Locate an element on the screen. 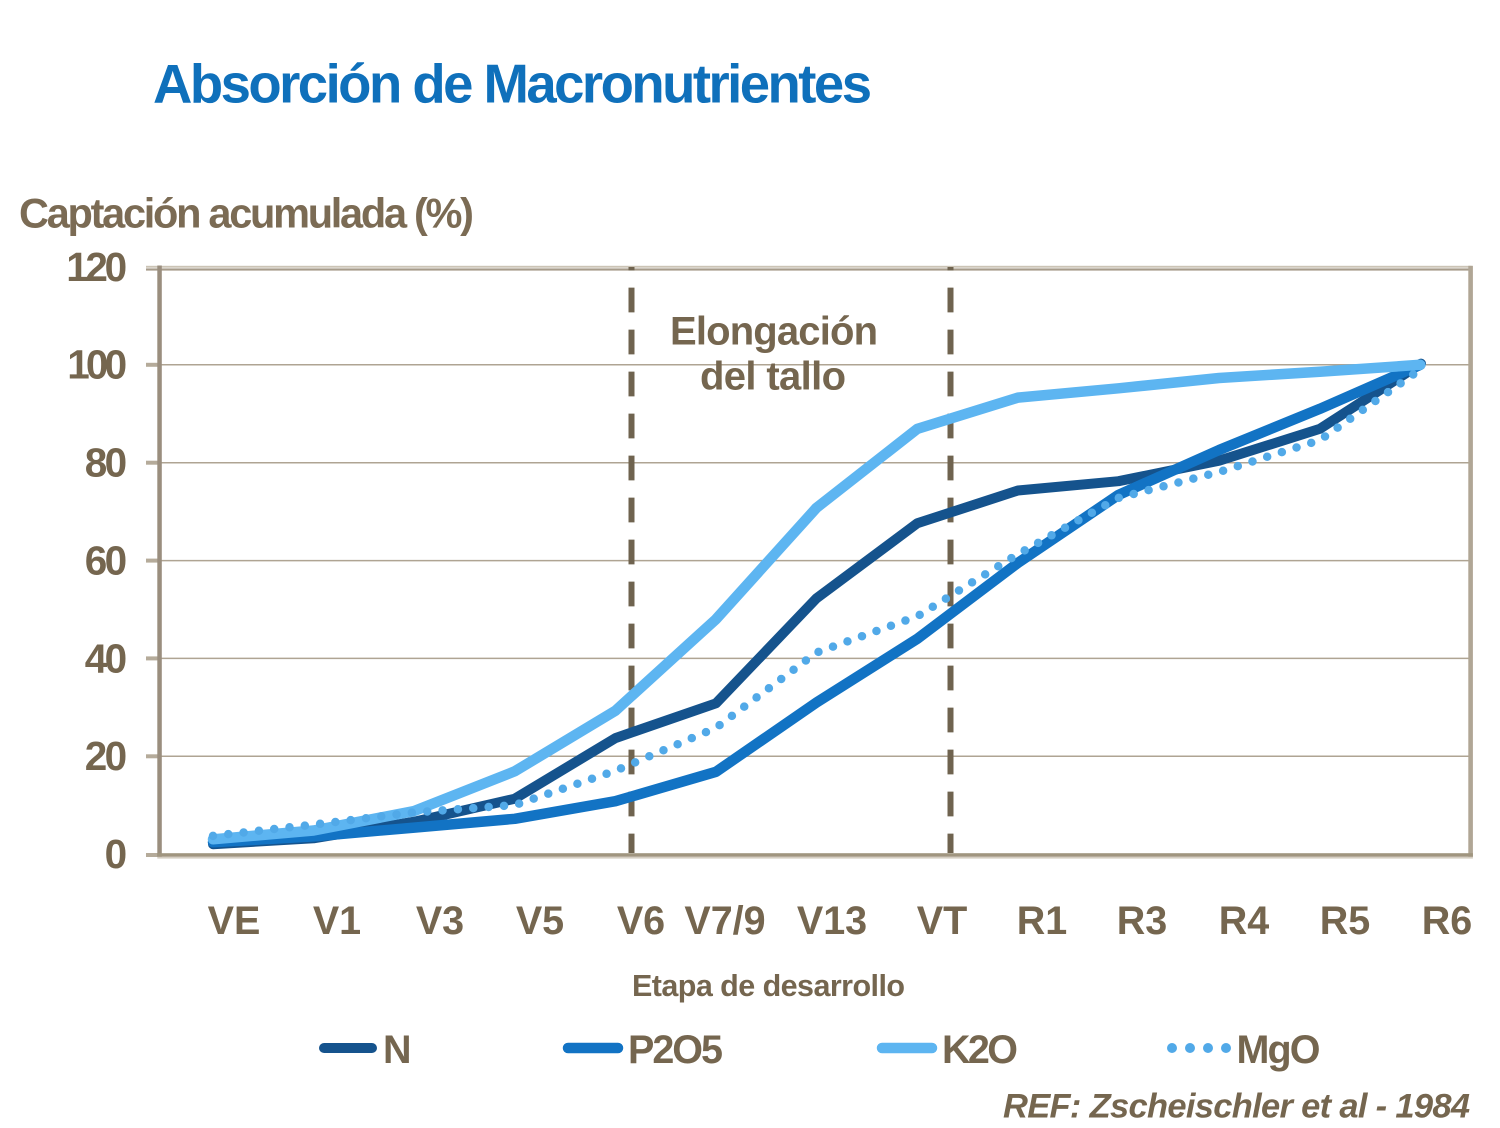 The width and height of the screenshot is (1500, 1128). svg-text: V5 is located at coordinates (540, 921).